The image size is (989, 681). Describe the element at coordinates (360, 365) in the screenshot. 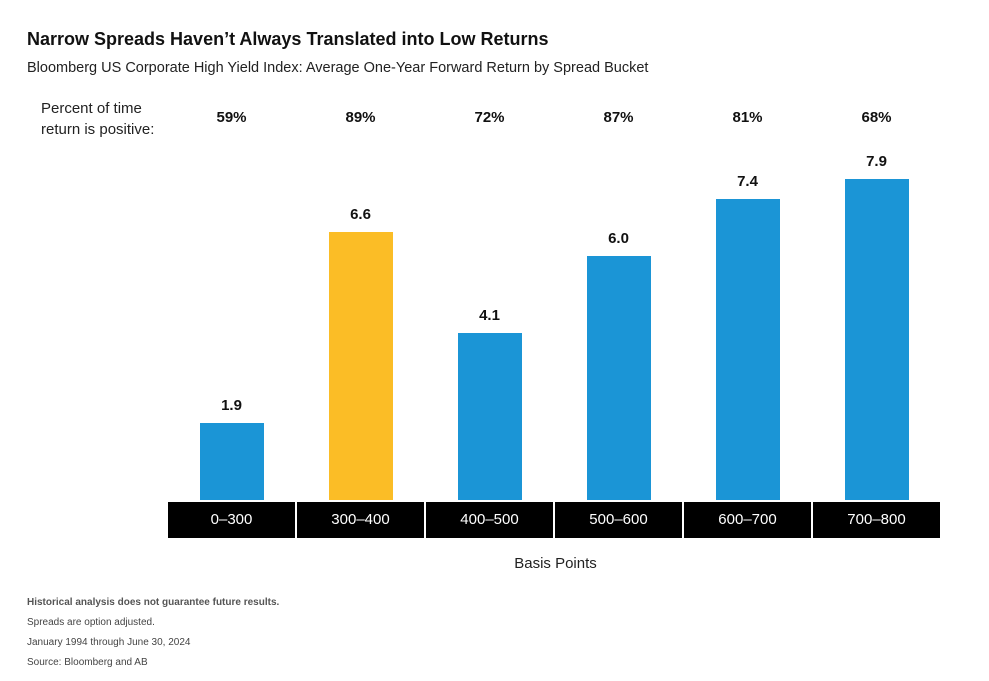

I see `bar-300–400` at that location.